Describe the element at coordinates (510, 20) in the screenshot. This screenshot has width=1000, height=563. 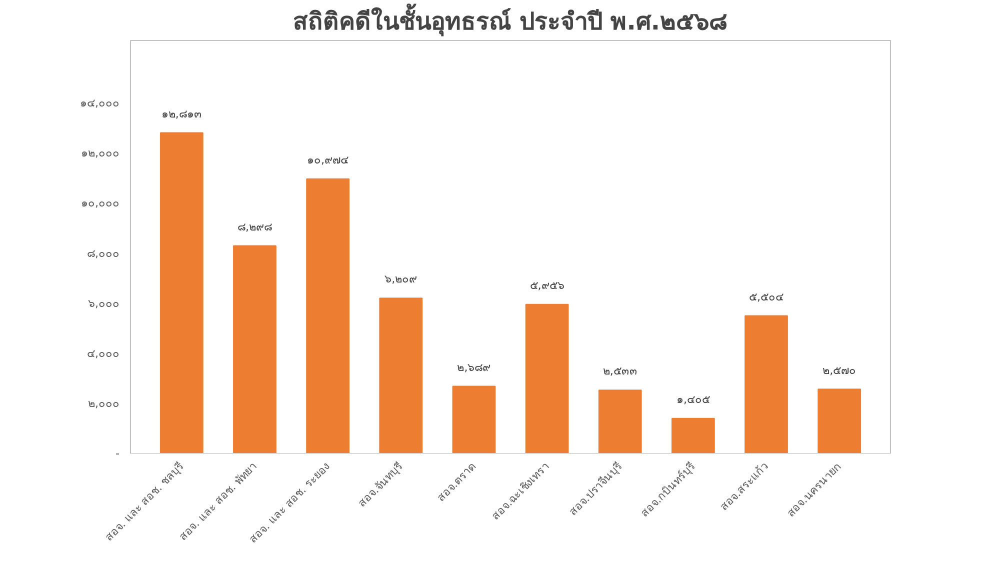
I see `chart-title: สถิติคดีในชั้นอุทธรณ์ ประจำปี พ.ศ.๒๕๖๘` at that location.